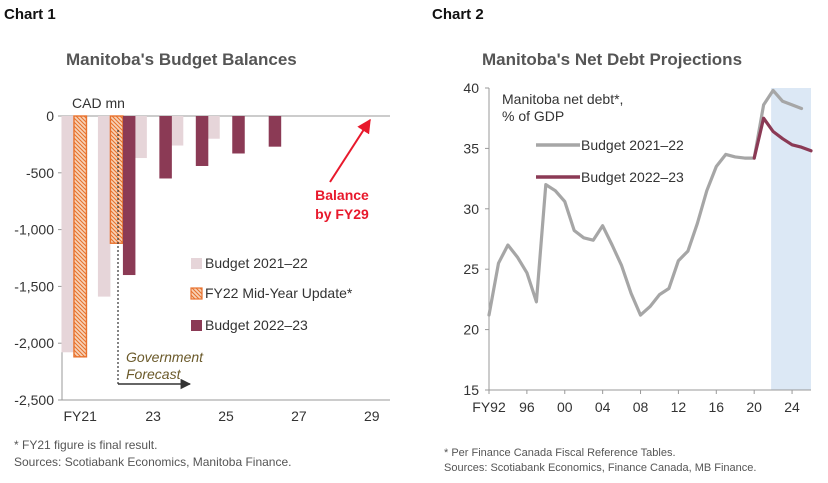 The image size is (828, 483). I want to click on chart1-x-tick-label: 23, so click(153, 416).